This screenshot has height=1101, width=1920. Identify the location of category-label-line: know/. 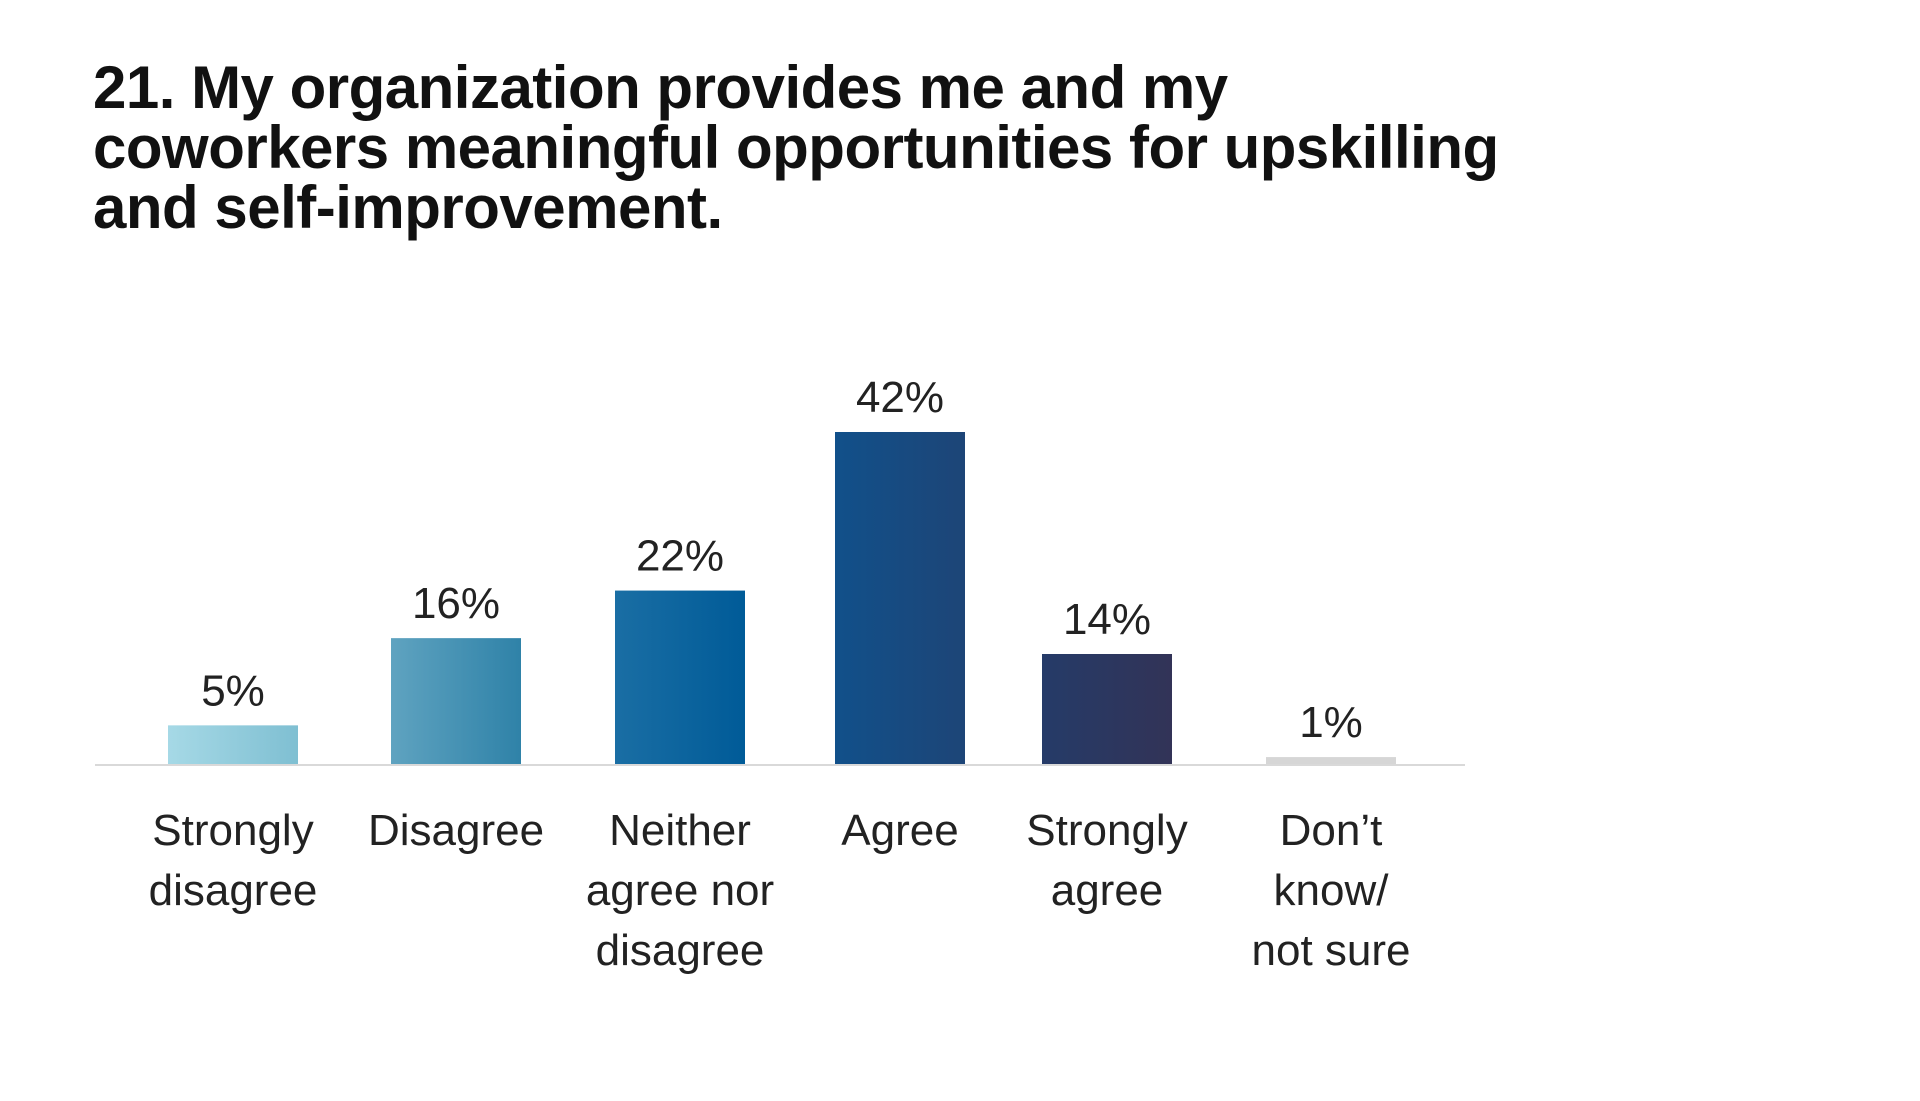
(1332, 890).